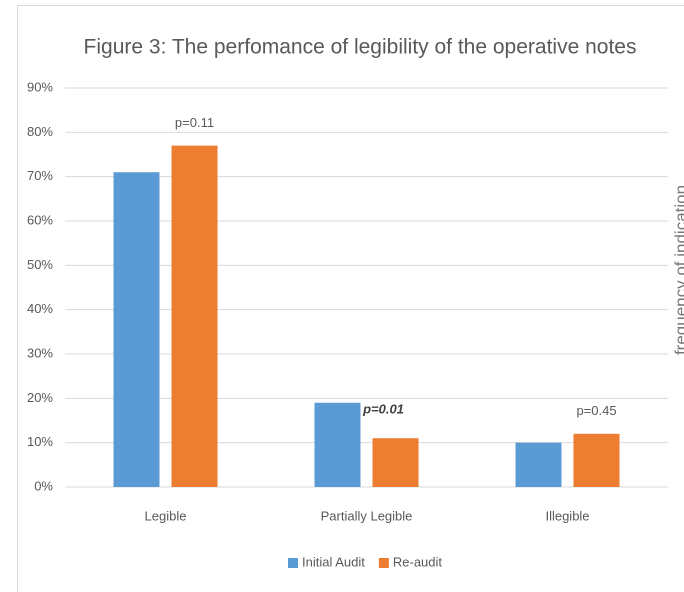 This screenshot has width=684, height=592. I want to click on y-tick-label: 70%, so click(40, 175).